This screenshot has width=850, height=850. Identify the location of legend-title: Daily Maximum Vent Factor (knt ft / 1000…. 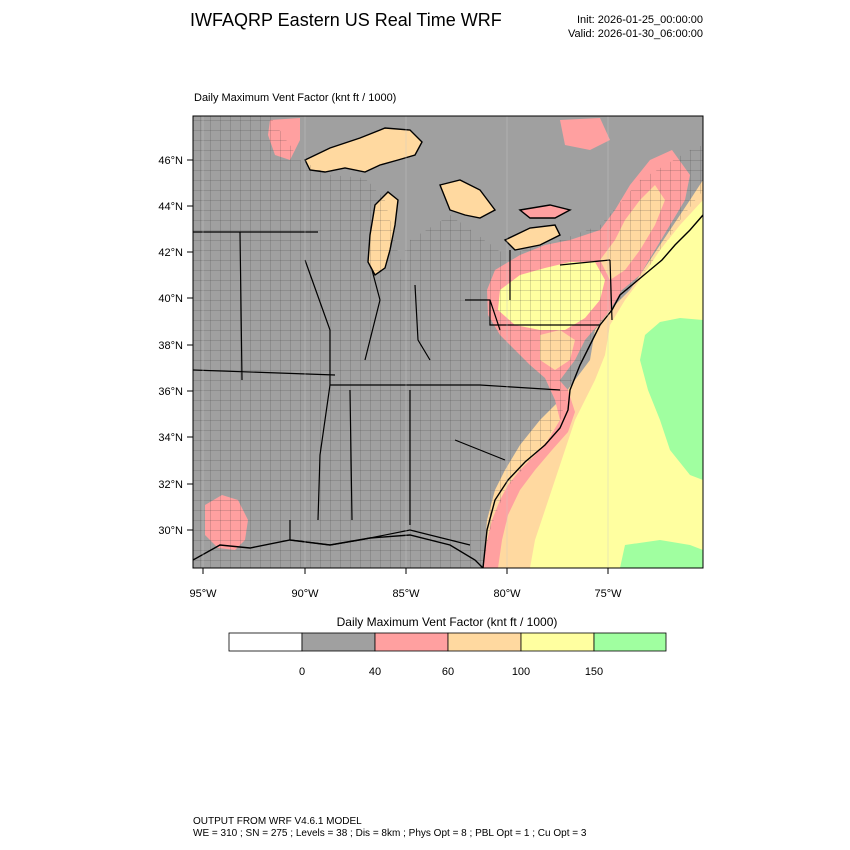
(447, 622).